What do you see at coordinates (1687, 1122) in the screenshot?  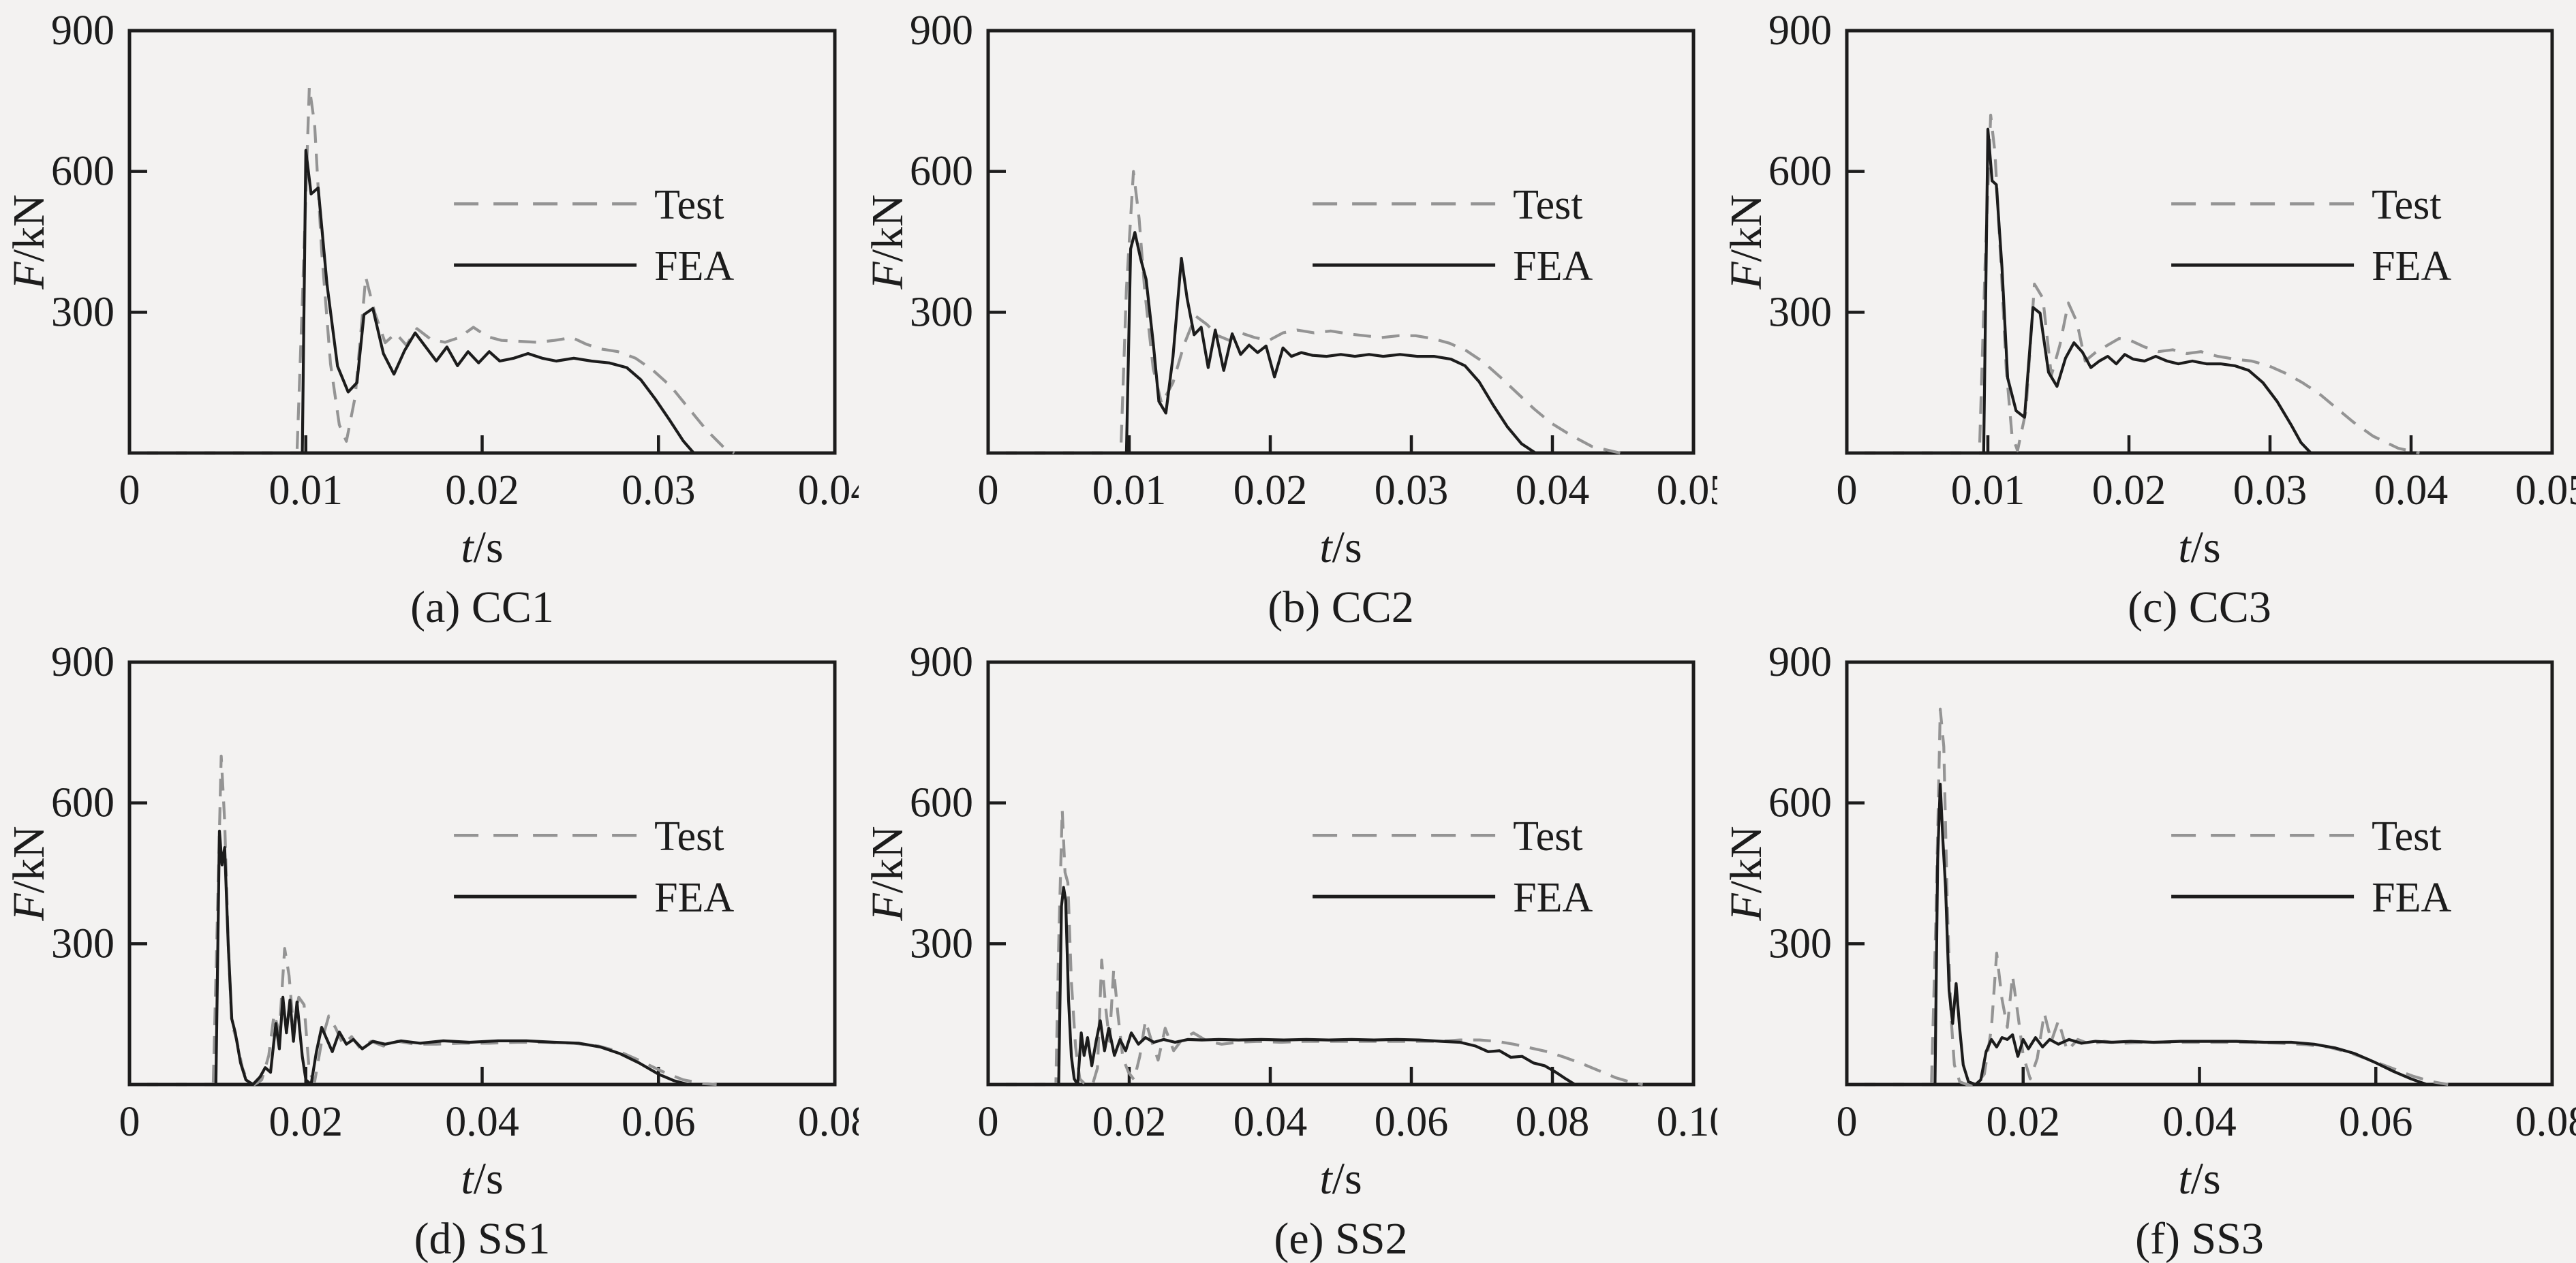 I see `x-tick-label: 0.10` at bounding box center [1687, 1122].